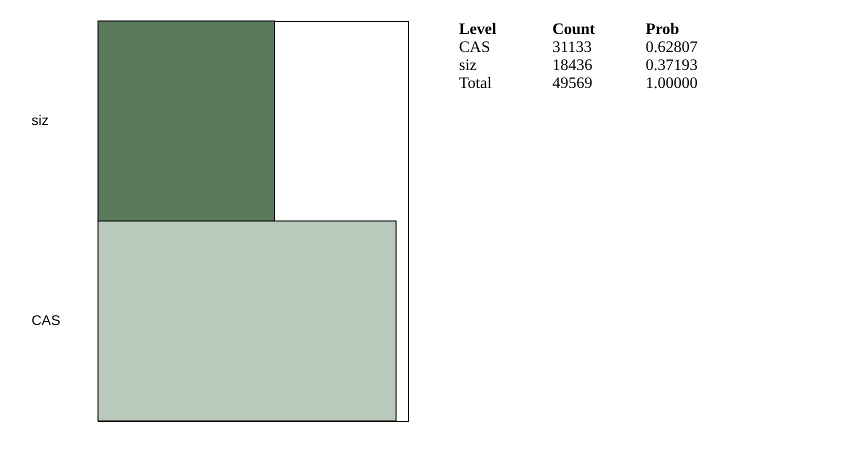  Describe the element at coordinates (663, 29) in the screenshot. I see `text: Prob` at that location.